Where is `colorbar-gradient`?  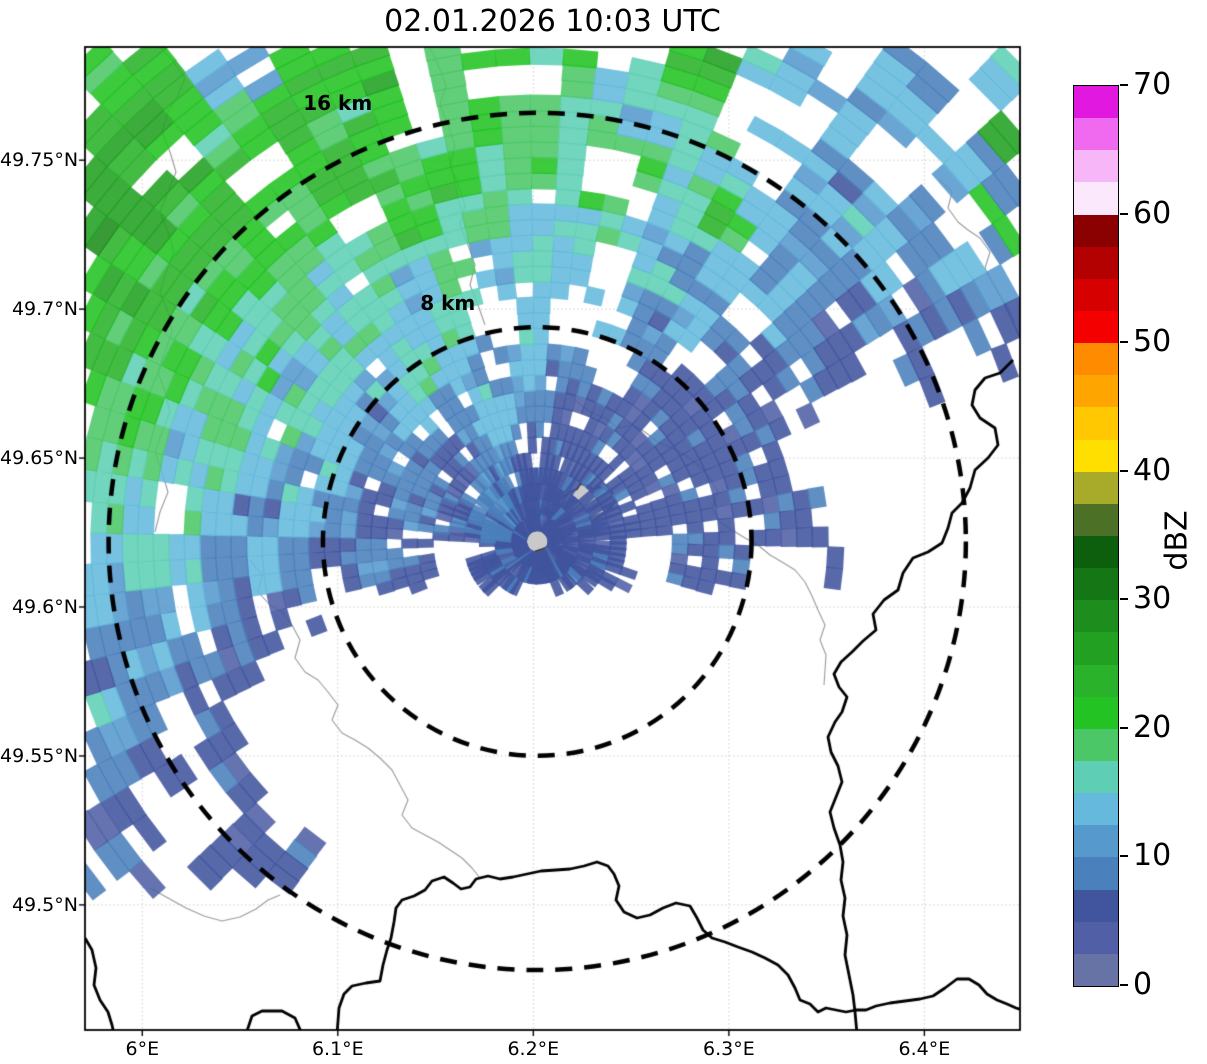
colorbar-gradient is located at coordinates (1096, 536).